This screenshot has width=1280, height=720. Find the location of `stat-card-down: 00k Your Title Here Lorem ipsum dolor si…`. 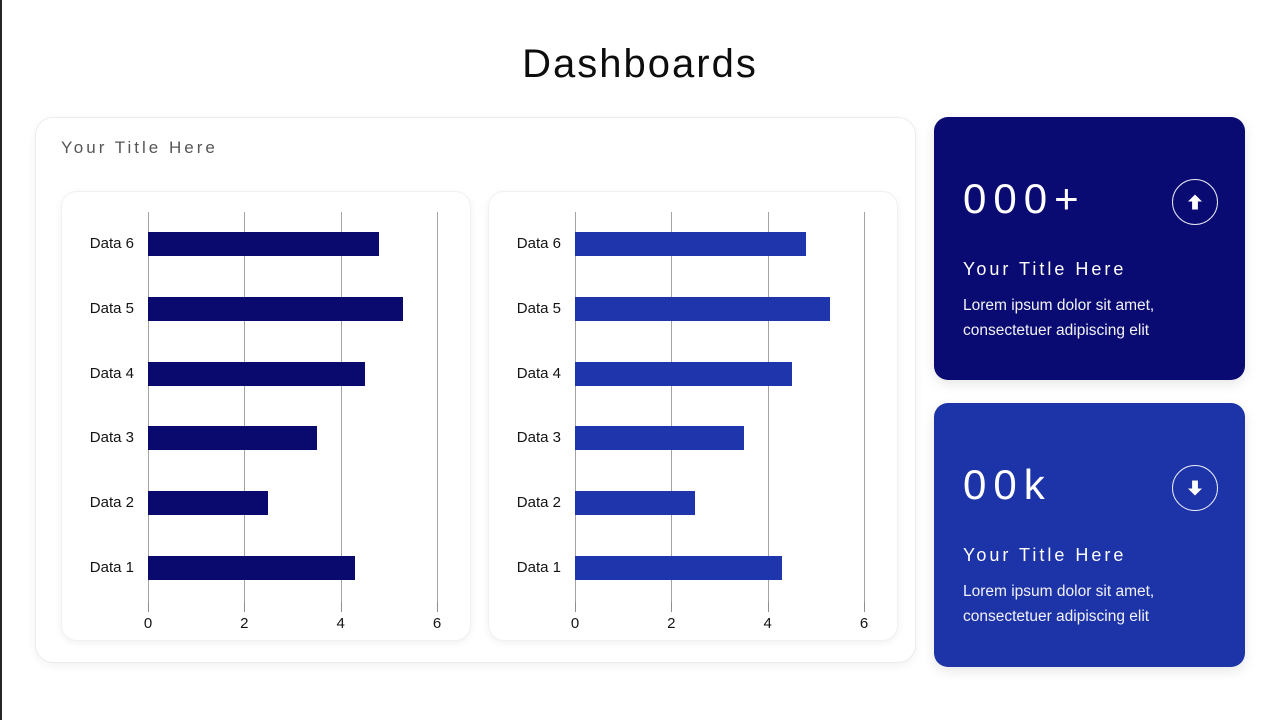

stat-card-down: 00k Your Title Here Lorem ipsum dolor si… is located at coordinates (1089, 535).